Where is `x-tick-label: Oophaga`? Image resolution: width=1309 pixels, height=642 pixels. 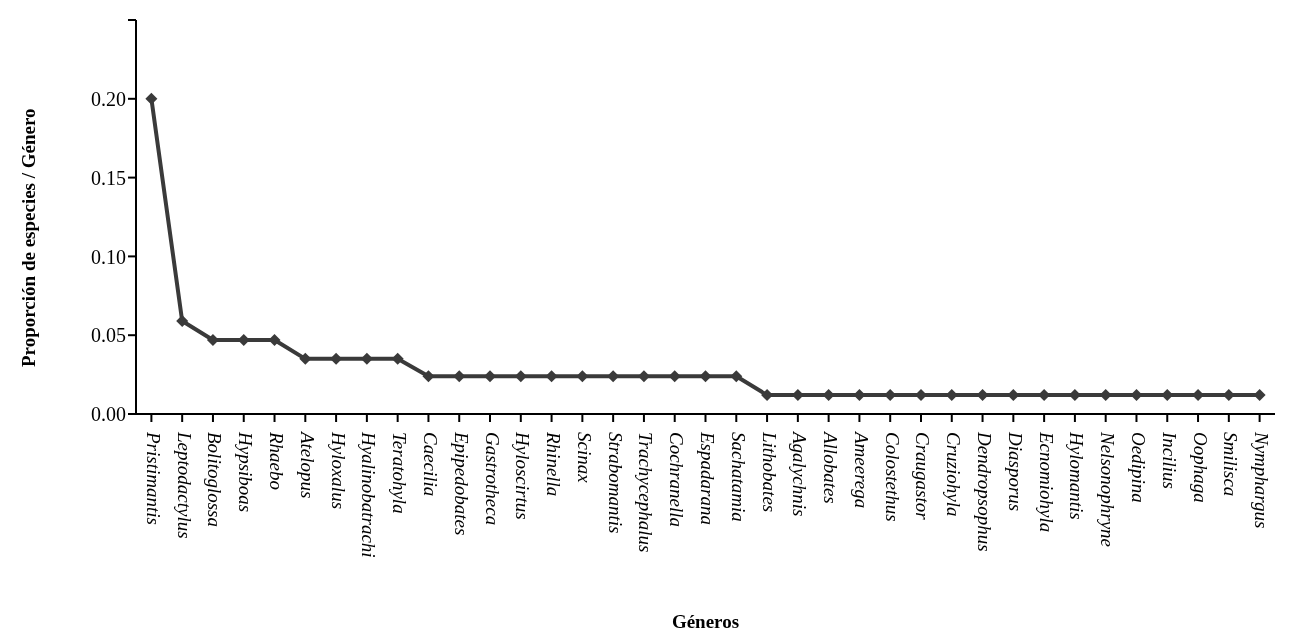
x-tick-label: Oophaga is located at coordinates (1200, 467).